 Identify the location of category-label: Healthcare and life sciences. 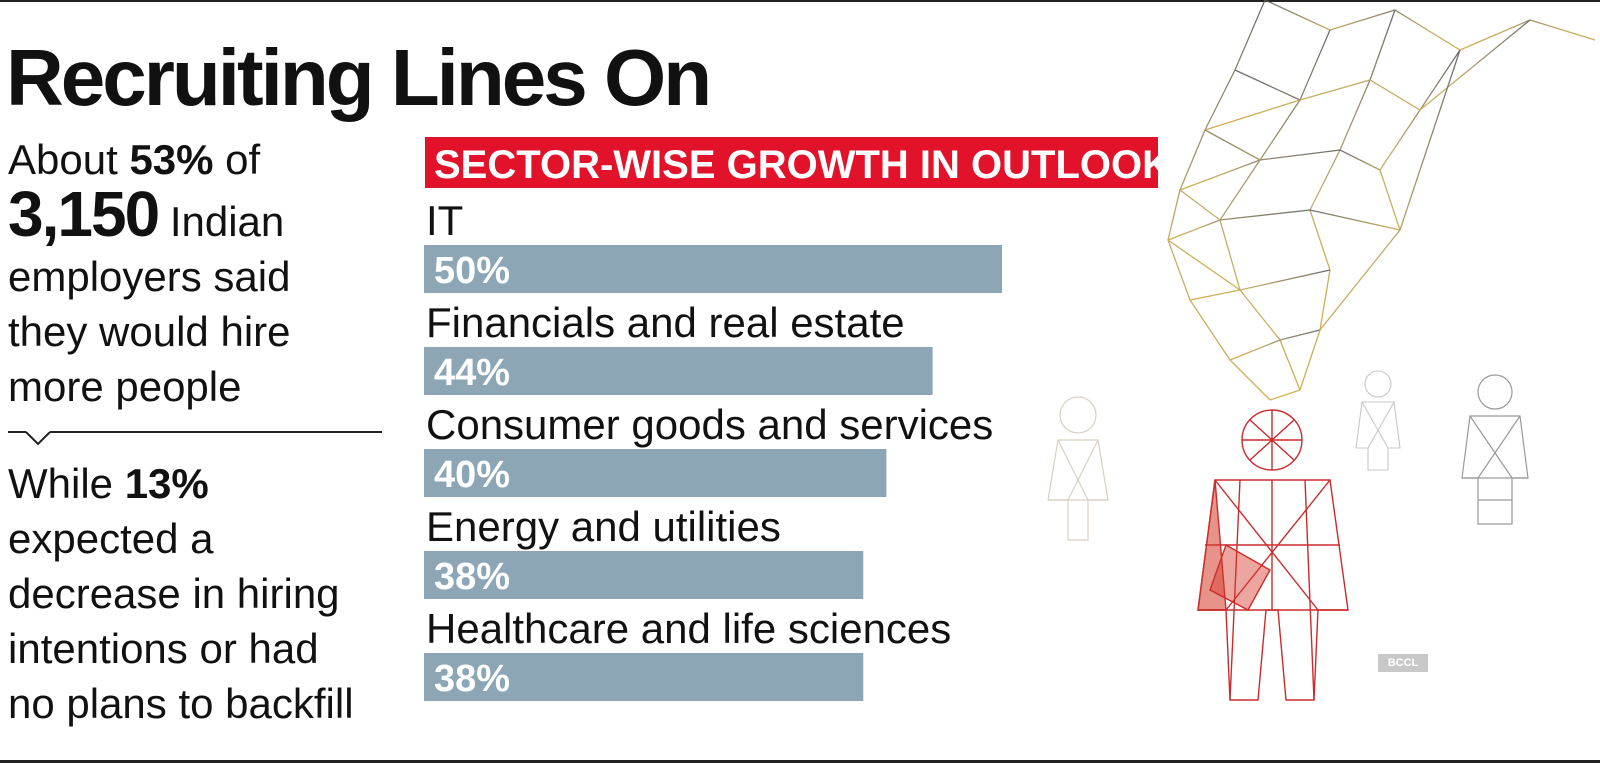
(688, 628).